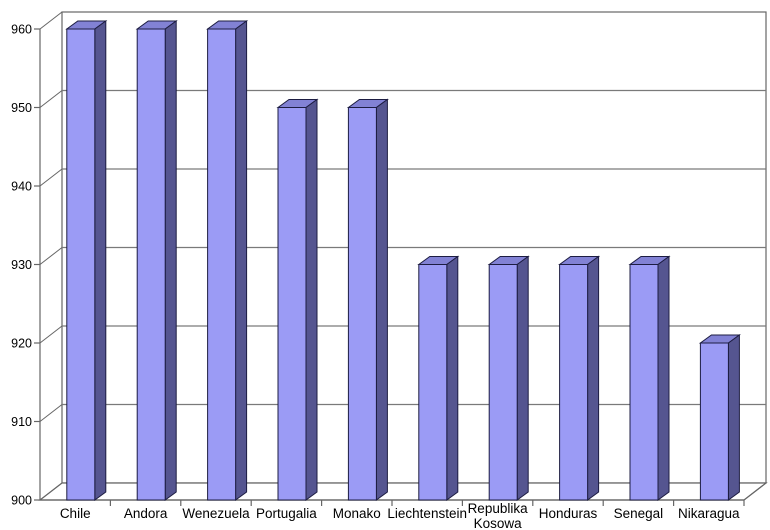  Describe the element at coordinates (21, 30) in the screenshot. I see `y-tick-label: 960` at that location.